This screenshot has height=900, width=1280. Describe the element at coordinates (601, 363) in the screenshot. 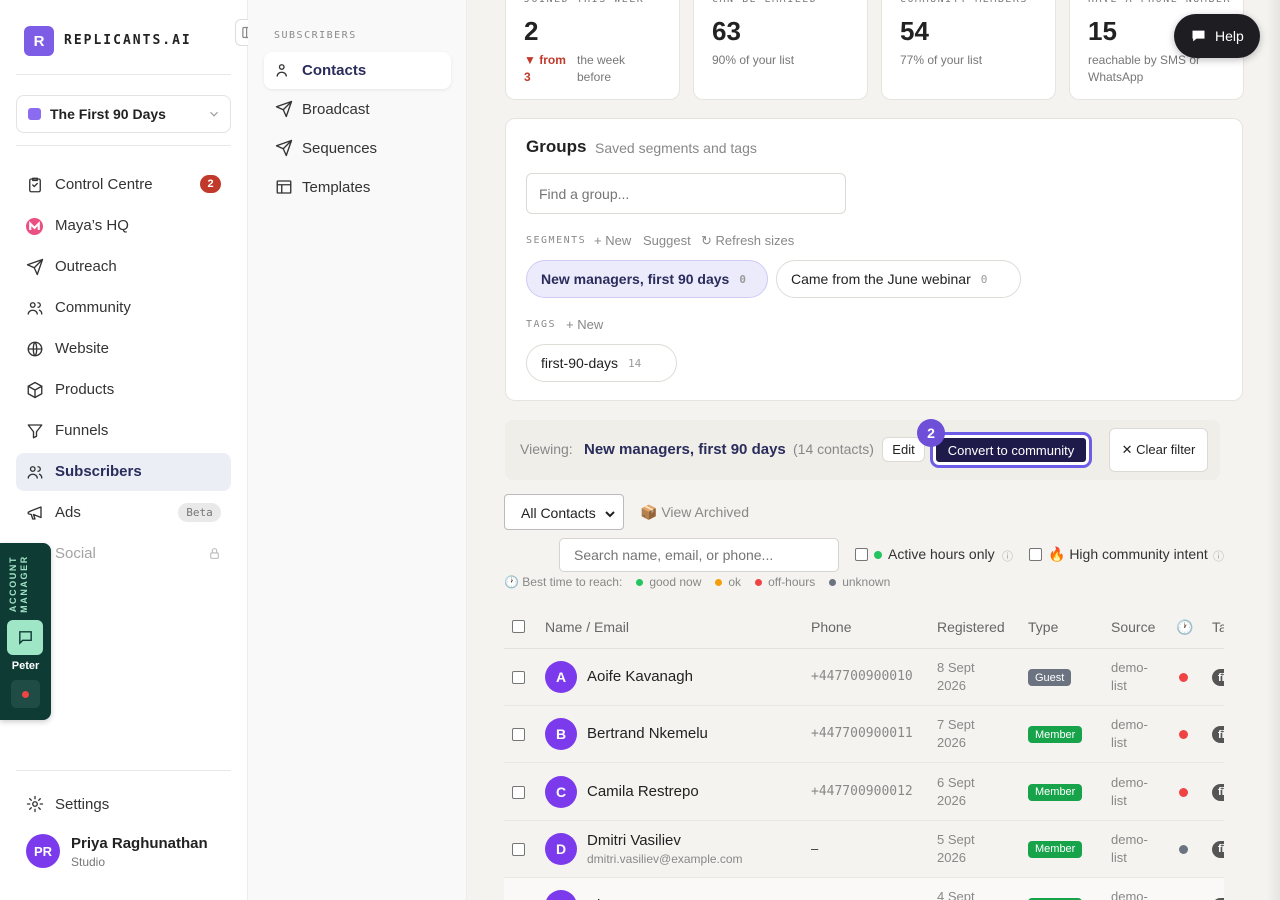

I see `tag-chip: first-90-days 14` at that location.